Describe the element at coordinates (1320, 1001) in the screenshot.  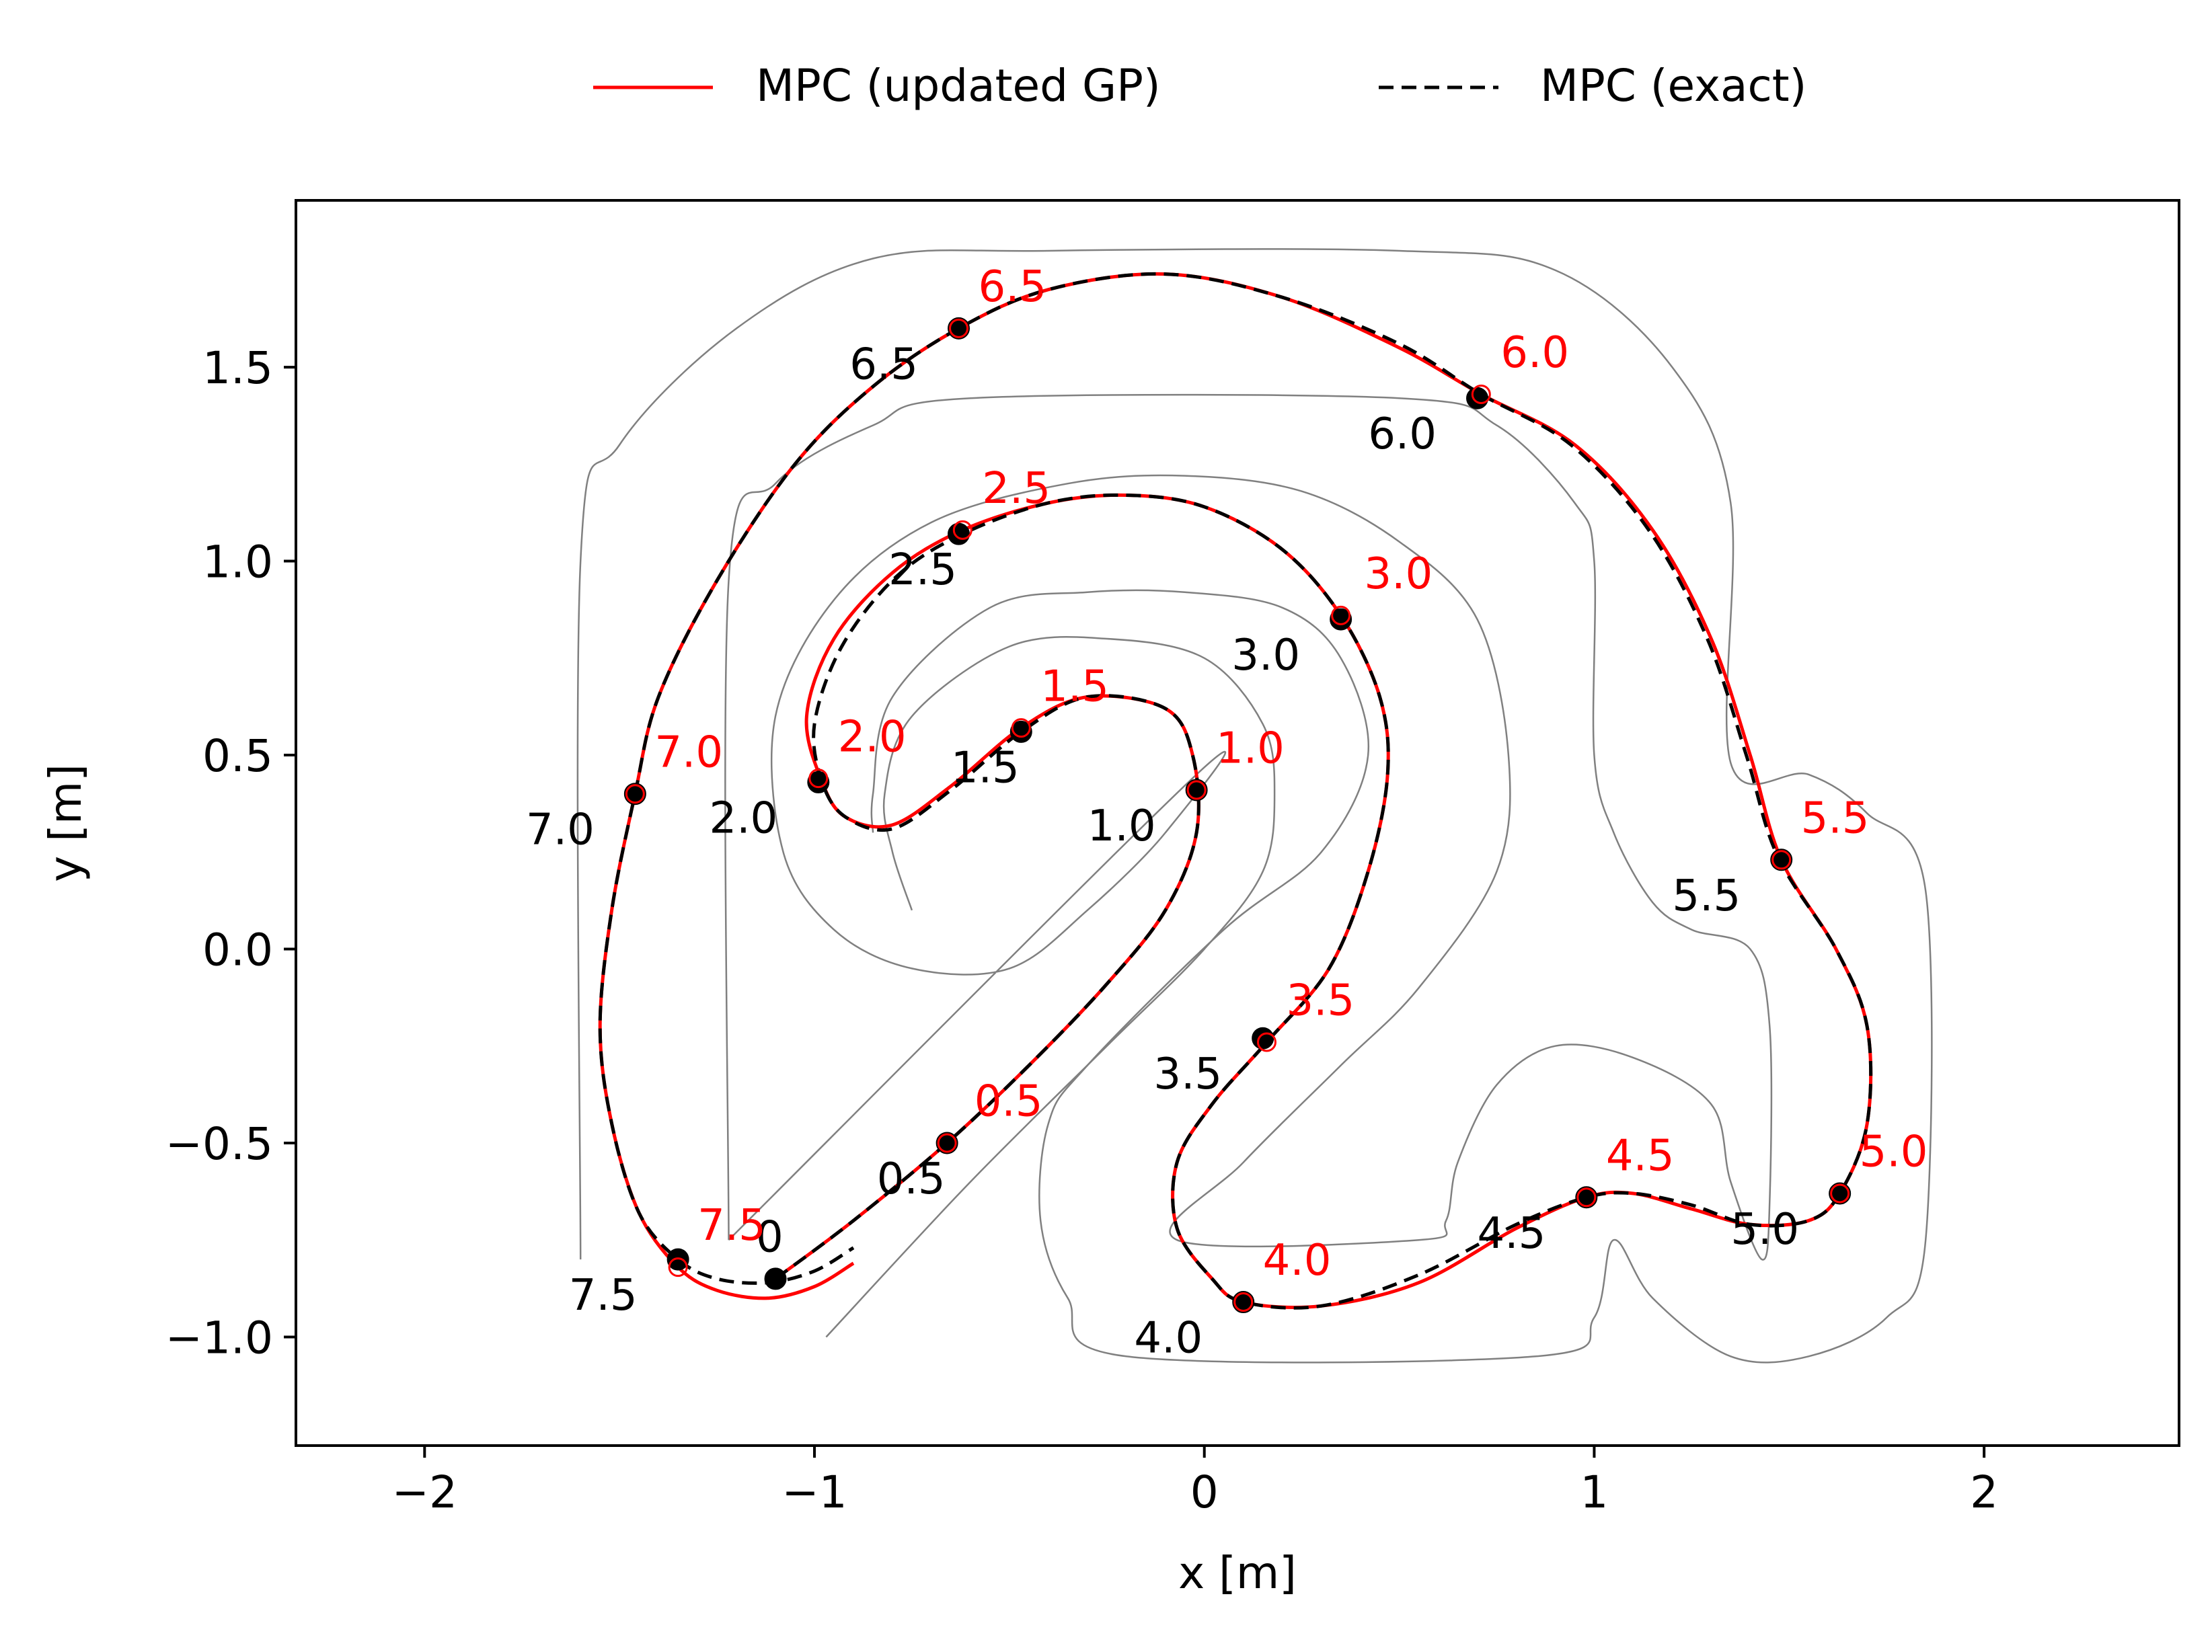
I see `time-label-gp-6: 3.5` at that location.